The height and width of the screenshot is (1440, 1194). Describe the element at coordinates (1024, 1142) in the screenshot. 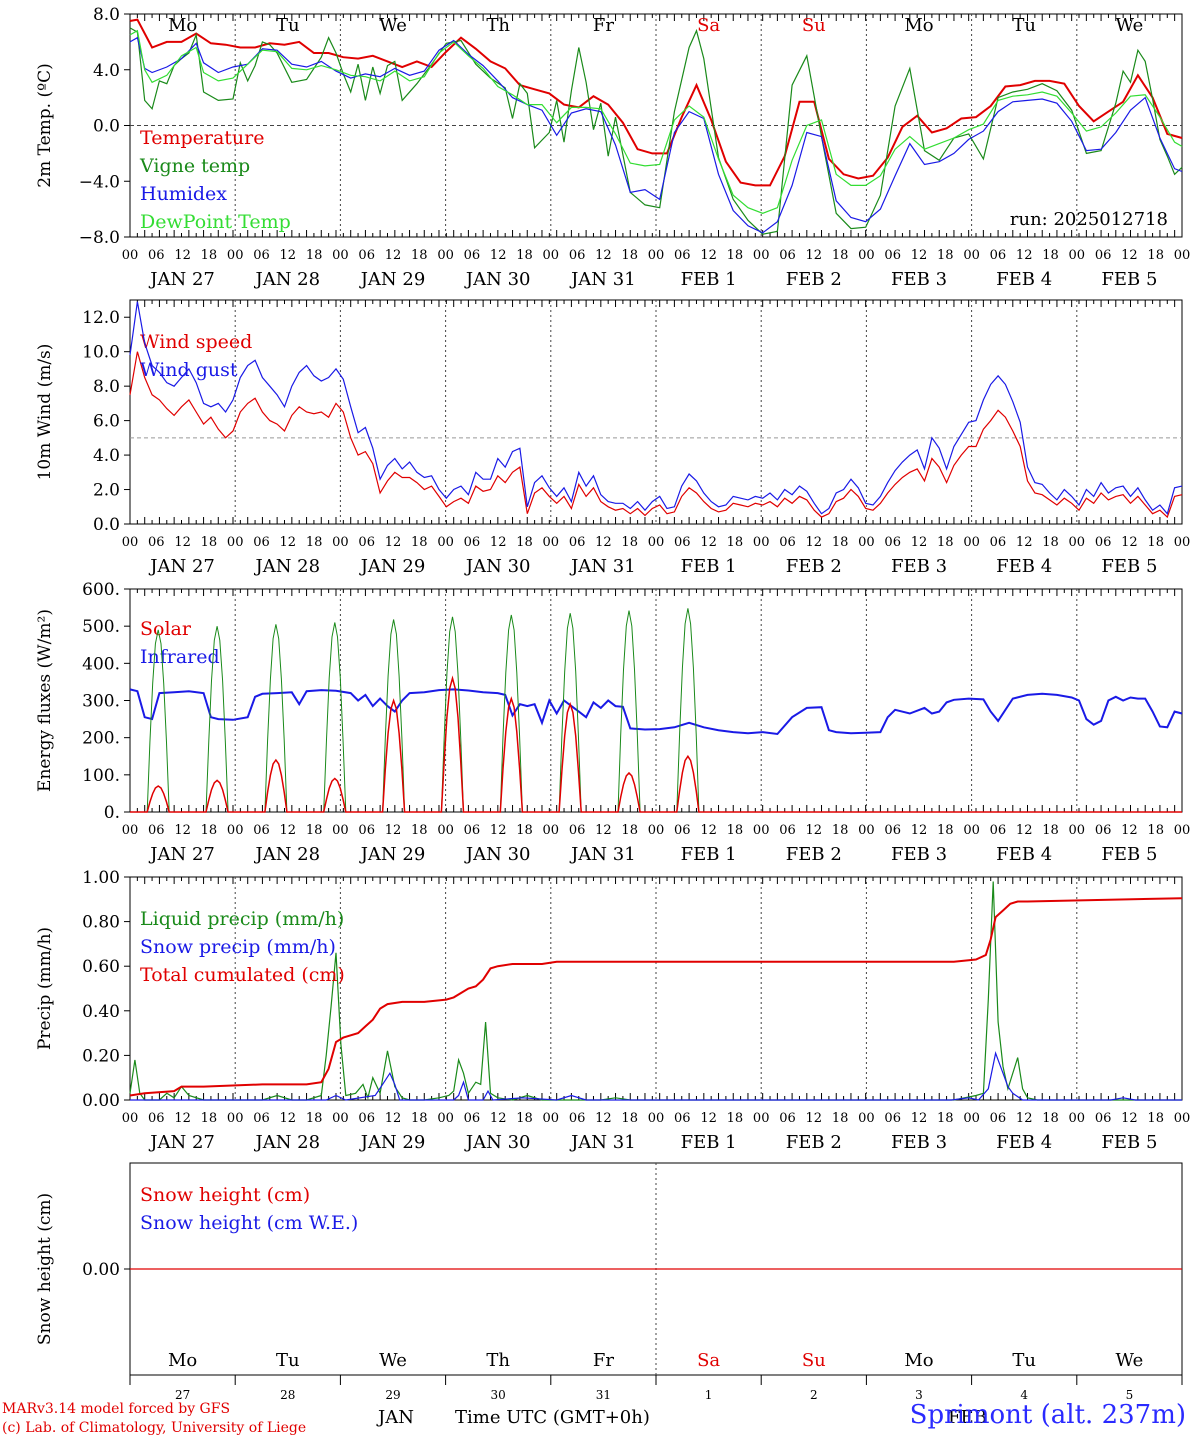

I see `precip-day-label: FEB 4` at that location.